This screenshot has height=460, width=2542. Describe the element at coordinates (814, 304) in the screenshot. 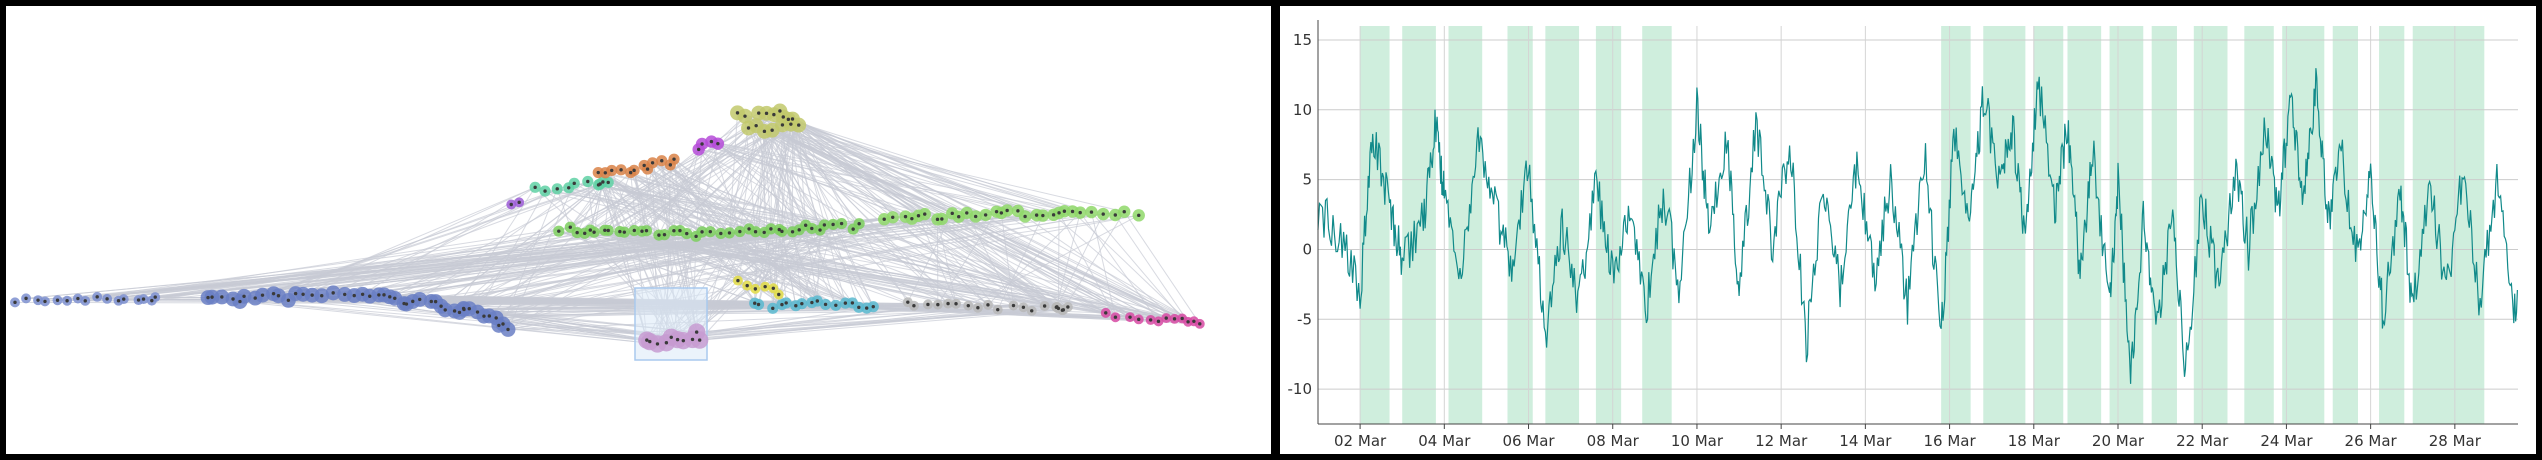

I see `cluster-cyan` at that location.